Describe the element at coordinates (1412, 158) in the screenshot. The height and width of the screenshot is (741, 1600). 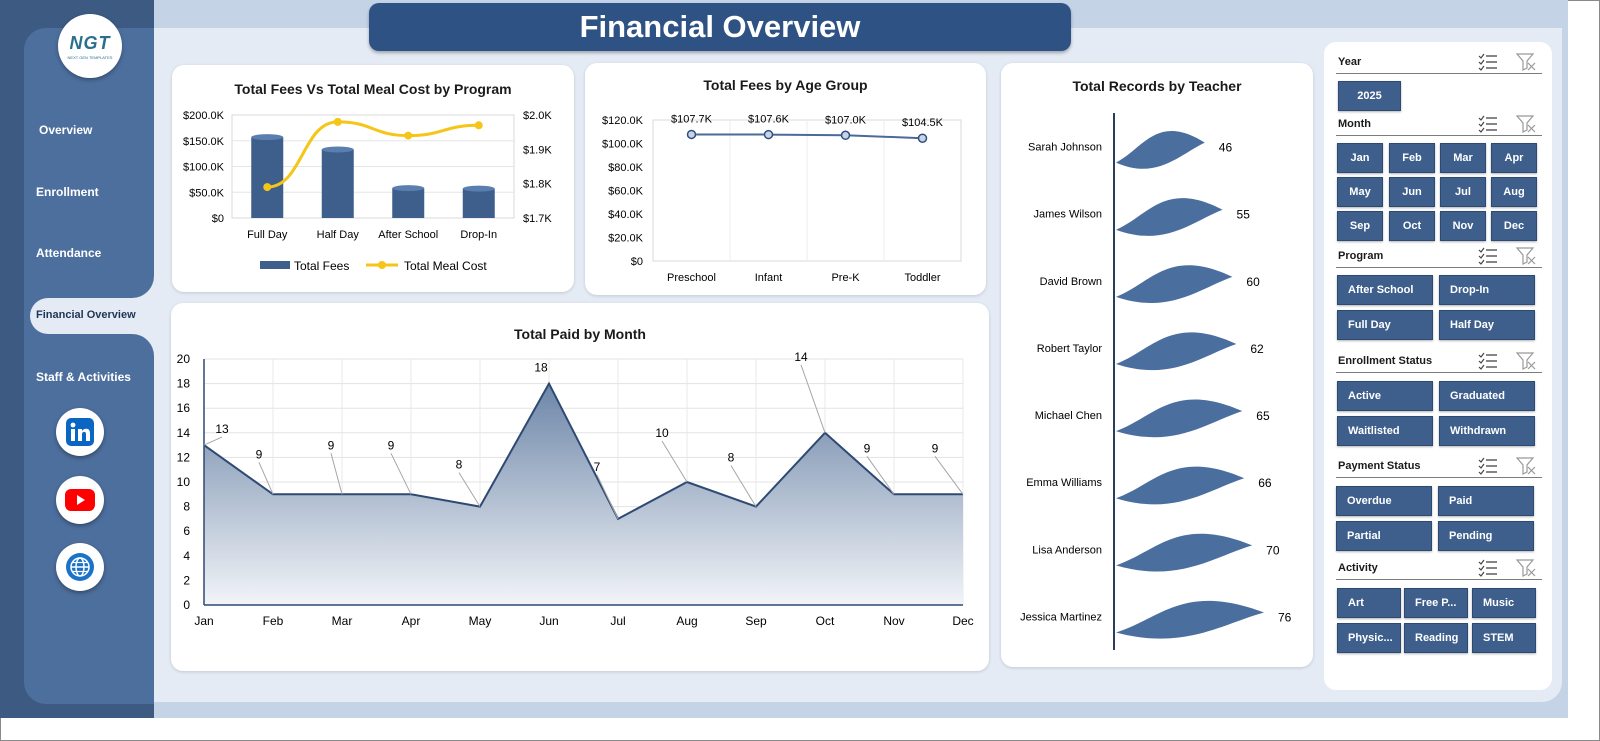
I see `month-option-feb: Feb` at that location.